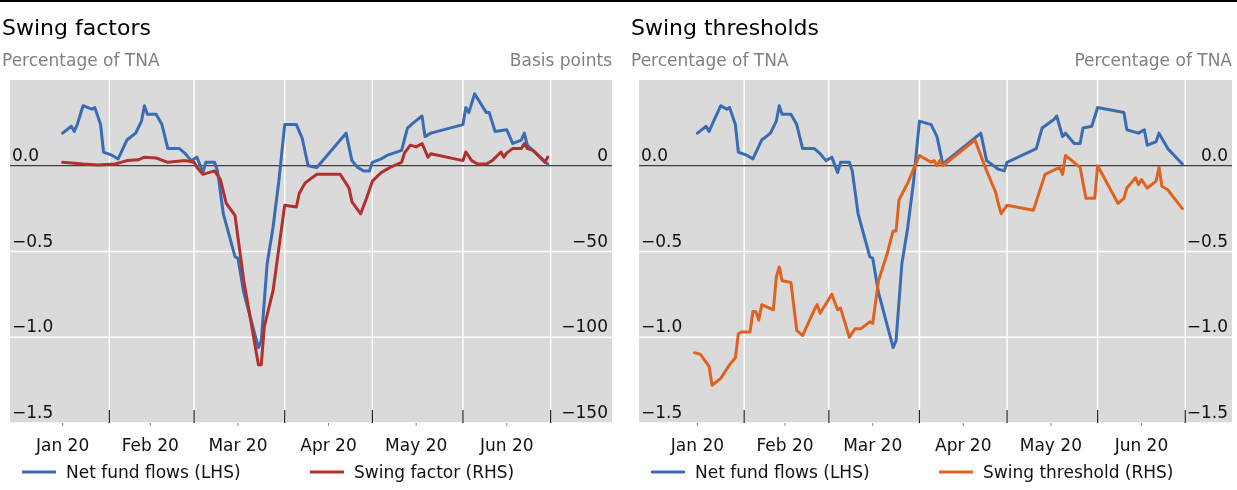 This screenshot has width=1237, height=490. Describe the element at coordinates (725, 27) in the screenshot. I see `chart-title: Swing thresholds` at that location.